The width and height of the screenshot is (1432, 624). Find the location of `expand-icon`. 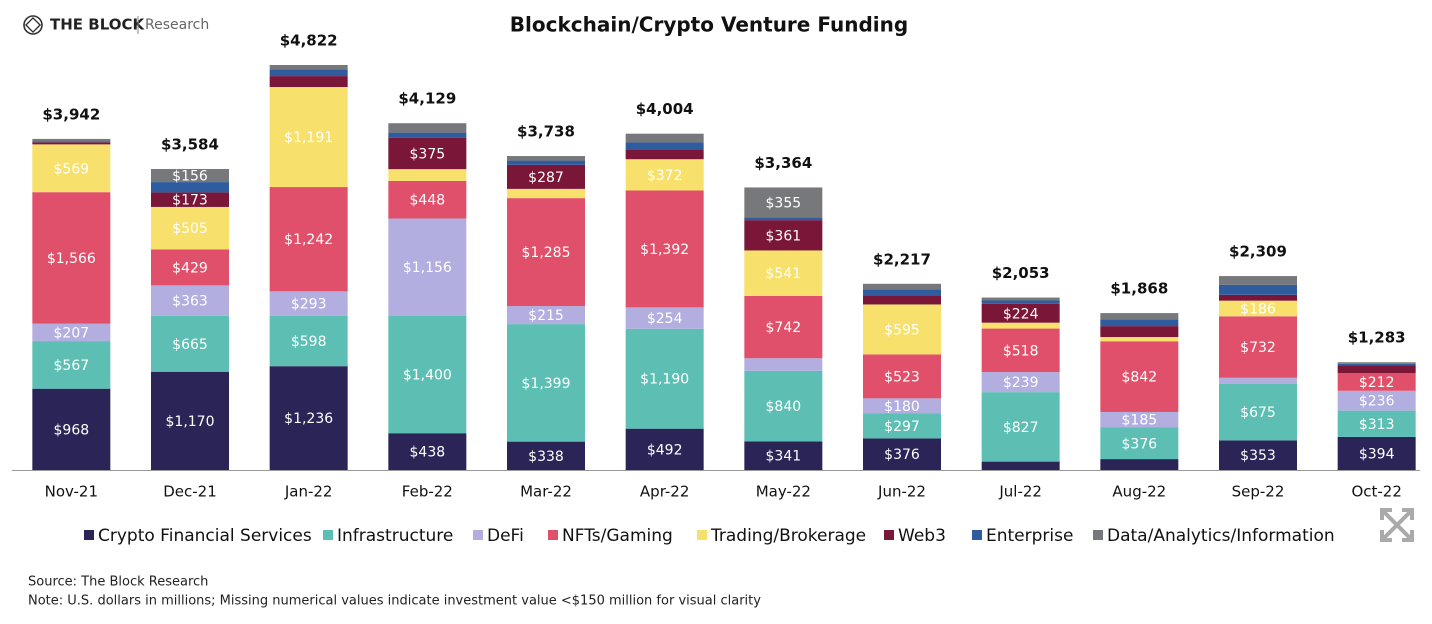

expand-icon is located at coordinates (1397, 525).